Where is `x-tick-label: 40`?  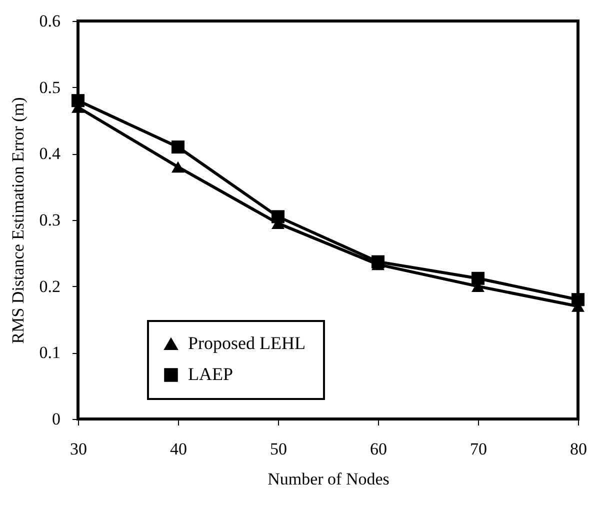
x-tick-label: 40 is located at coordinates (178, 449).